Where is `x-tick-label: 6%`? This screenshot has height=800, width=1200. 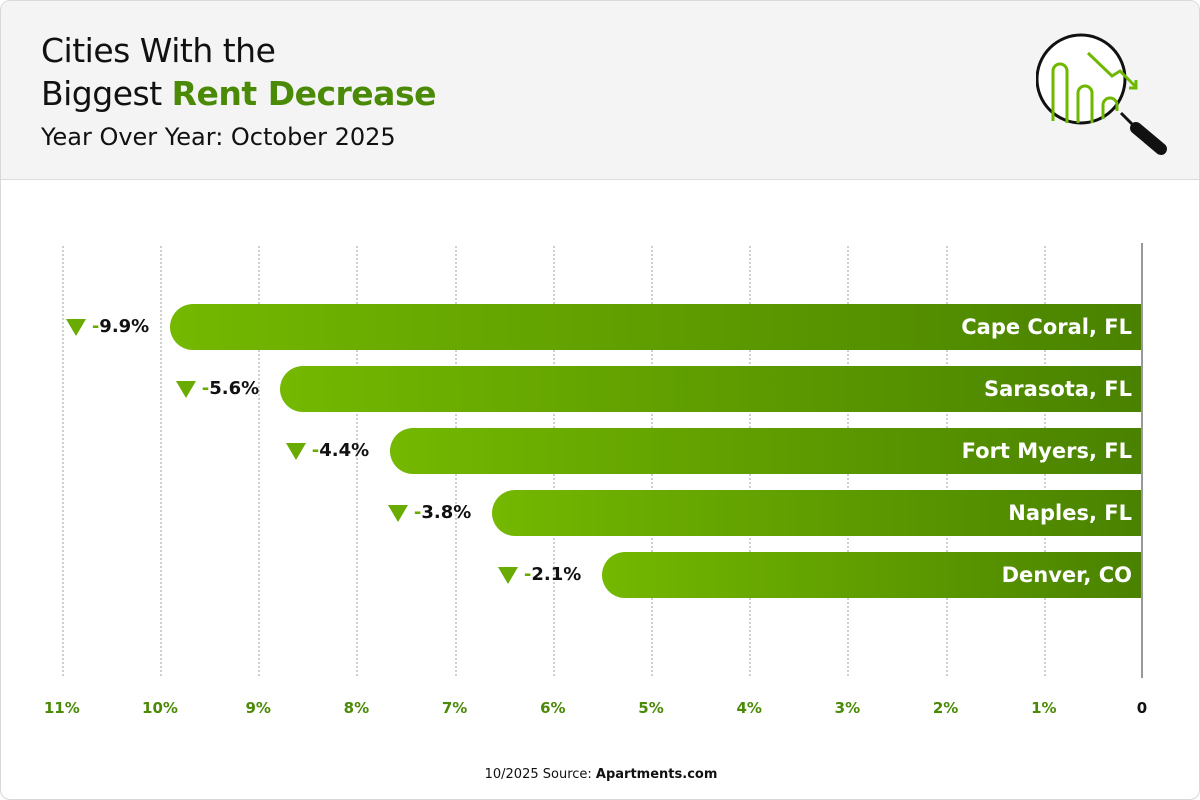 x-tick-label: 6% is located at coordinates (553, 708).